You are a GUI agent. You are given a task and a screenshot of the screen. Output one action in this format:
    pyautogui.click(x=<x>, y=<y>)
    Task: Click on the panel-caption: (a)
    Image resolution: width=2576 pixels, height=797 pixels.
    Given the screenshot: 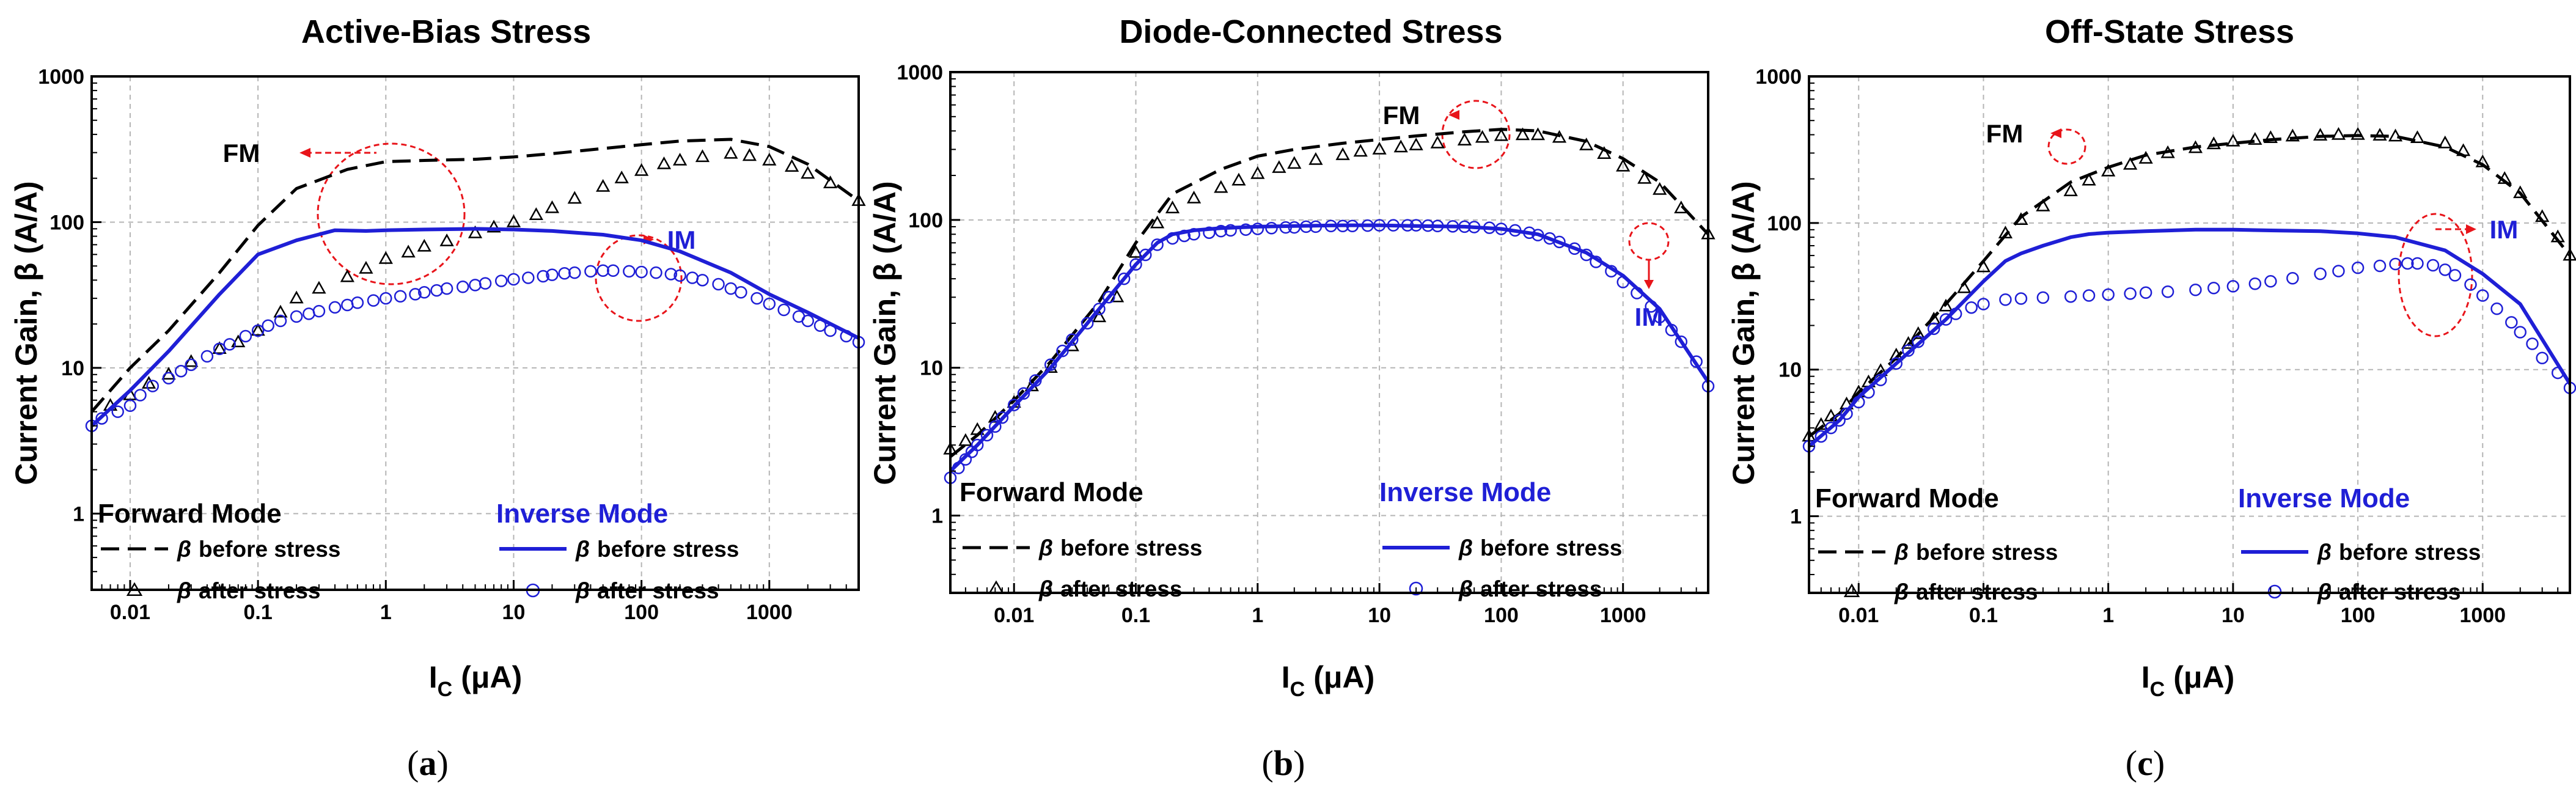 What is the action you would take?
    pyautogui.click(x=428, y=763)
    